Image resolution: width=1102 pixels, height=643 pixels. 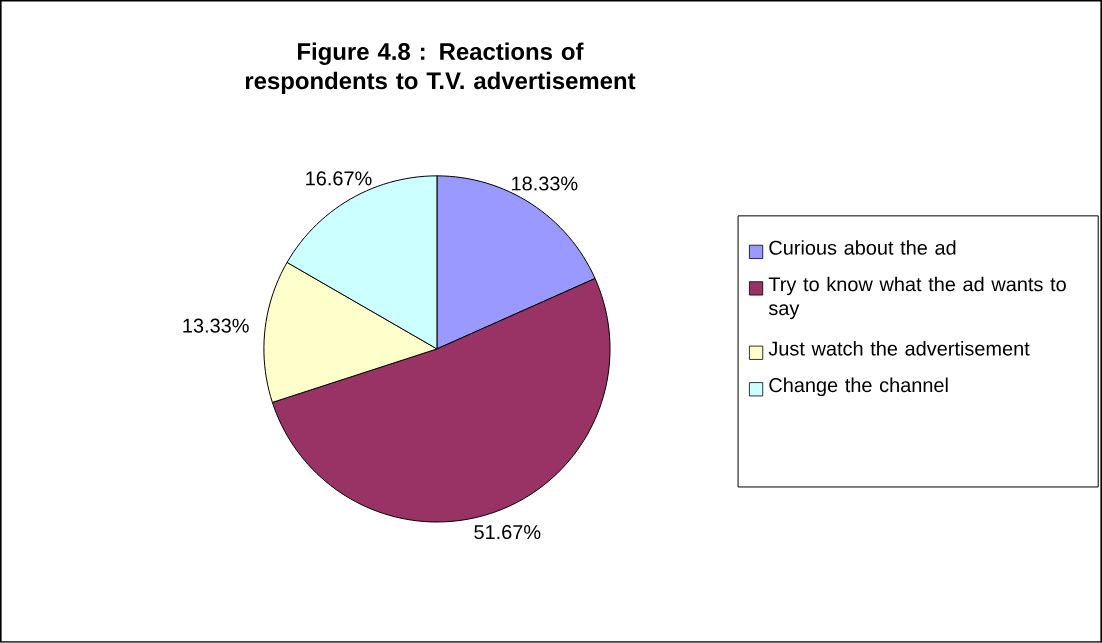 I want to click on legend-label: Just watch the advertisement, so click(x=899, y=348).